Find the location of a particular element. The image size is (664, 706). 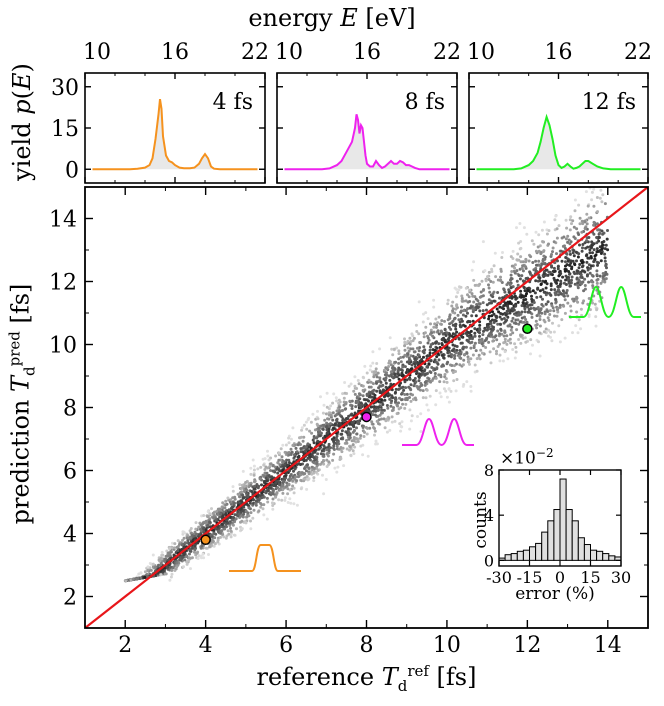

histogram-bar is located at coordinates (581, 549).